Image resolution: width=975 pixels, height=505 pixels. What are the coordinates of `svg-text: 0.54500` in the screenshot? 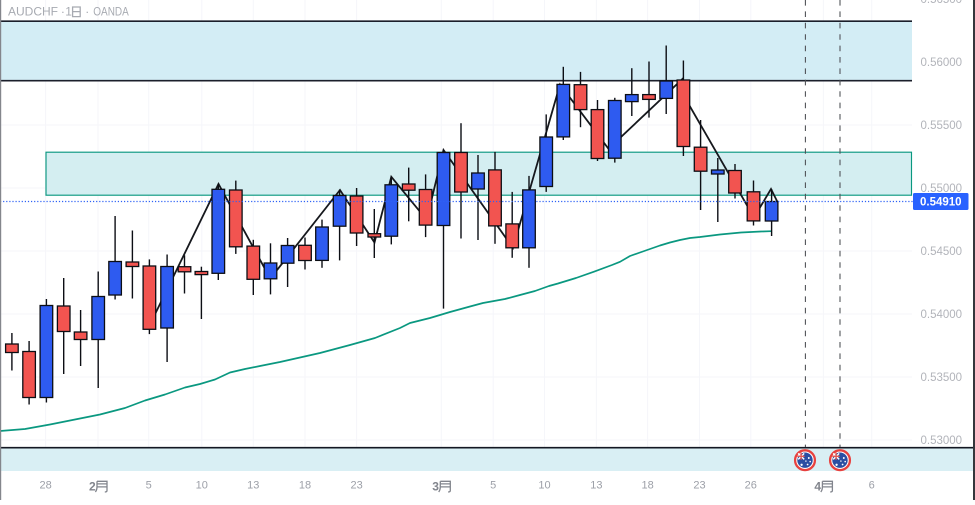 It's located at (942, 252).